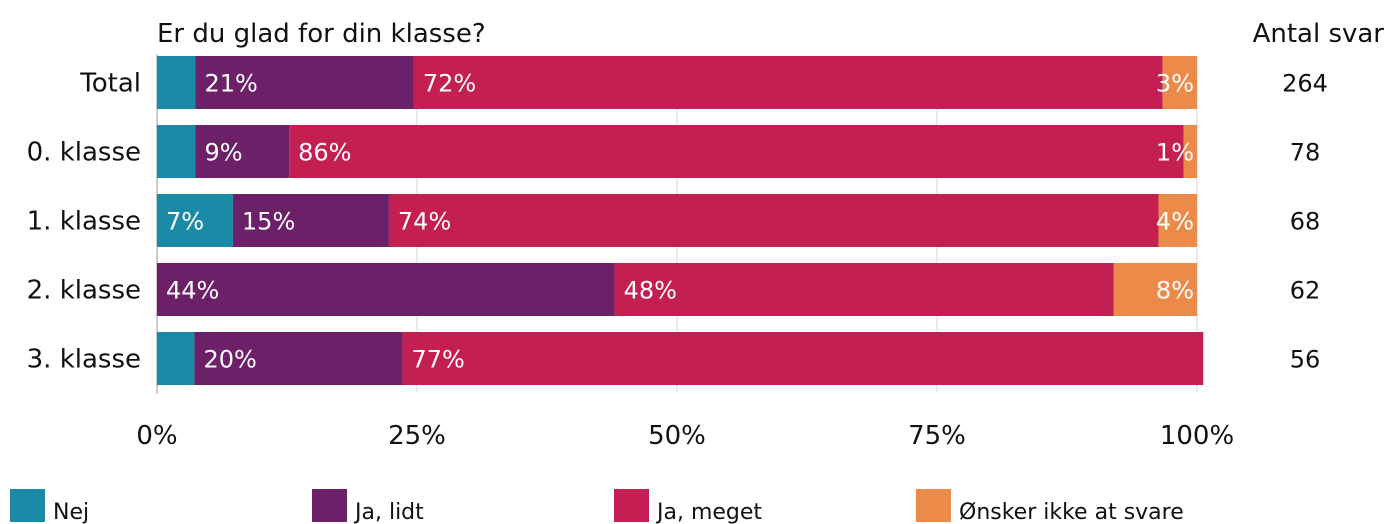 The image size is (1387, 524). I want to click on data-label: 77%, so click(437, 360).